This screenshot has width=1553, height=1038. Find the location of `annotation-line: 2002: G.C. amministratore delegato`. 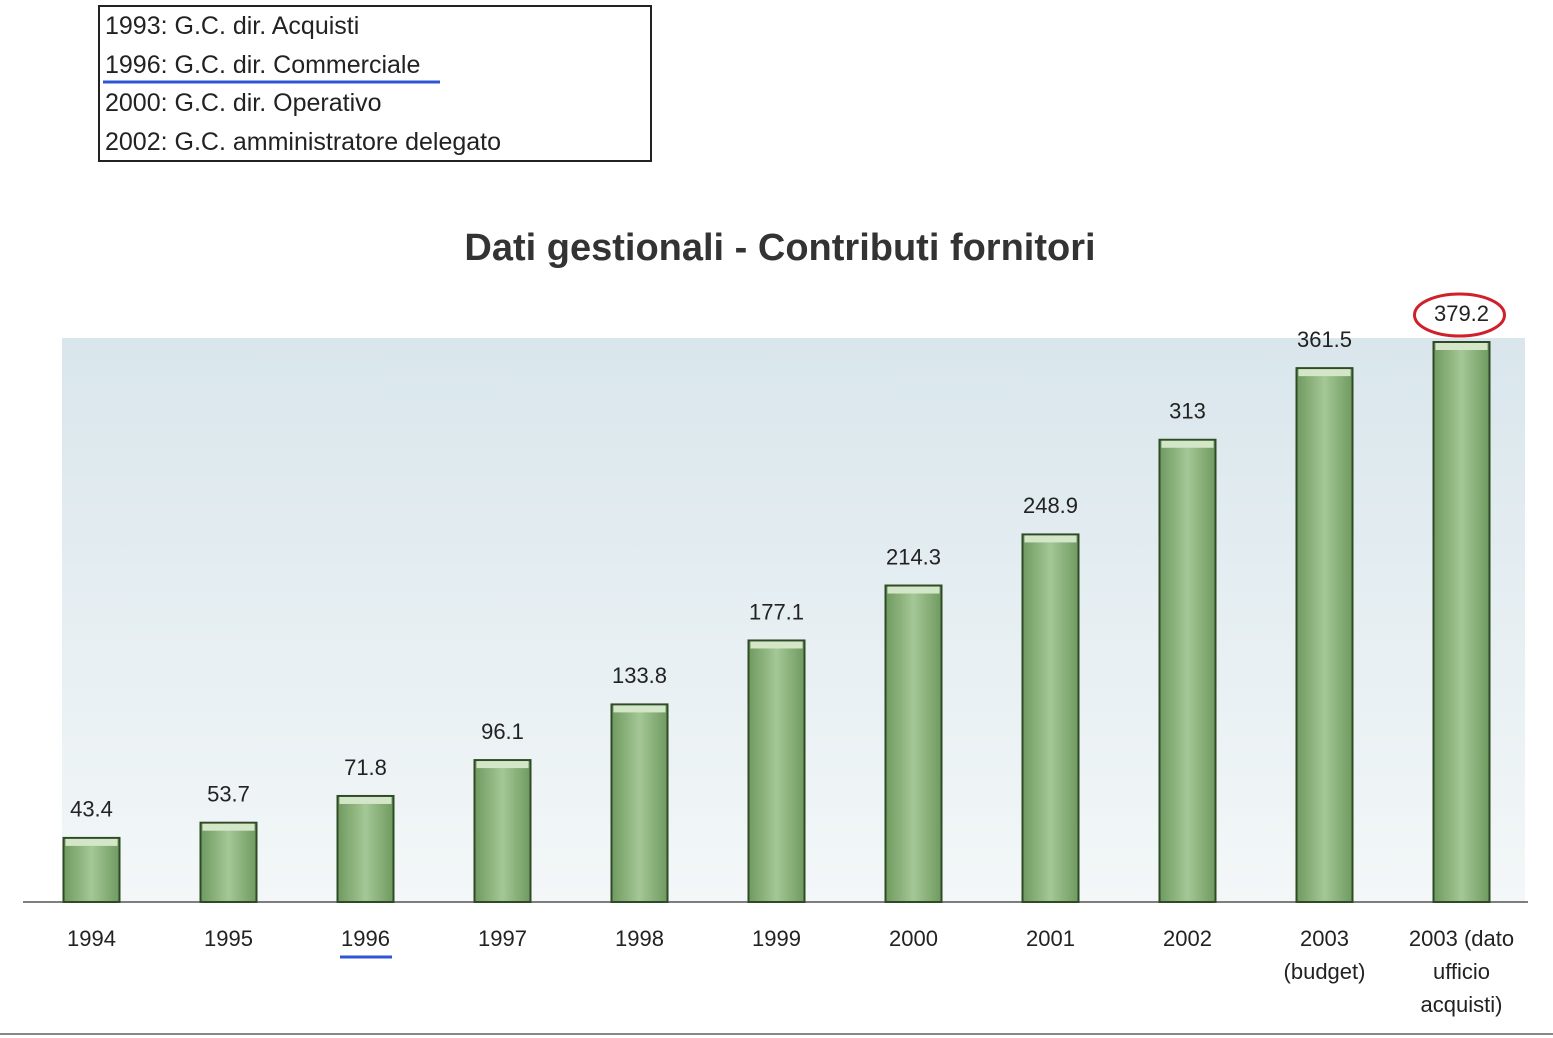

annotation-line: 2002: G.C. amministratore delegato is located at coordinates (303, 141).